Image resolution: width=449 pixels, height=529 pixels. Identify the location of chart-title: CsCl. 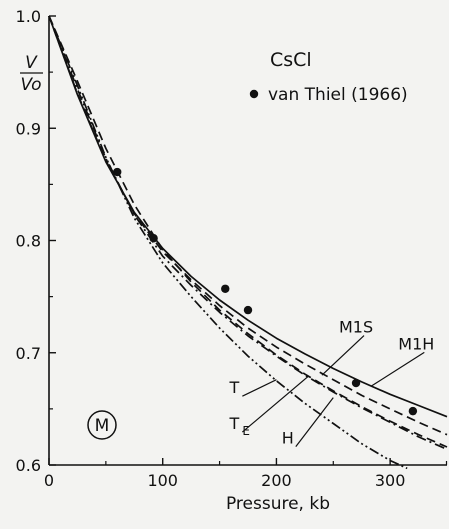
(291, 60).